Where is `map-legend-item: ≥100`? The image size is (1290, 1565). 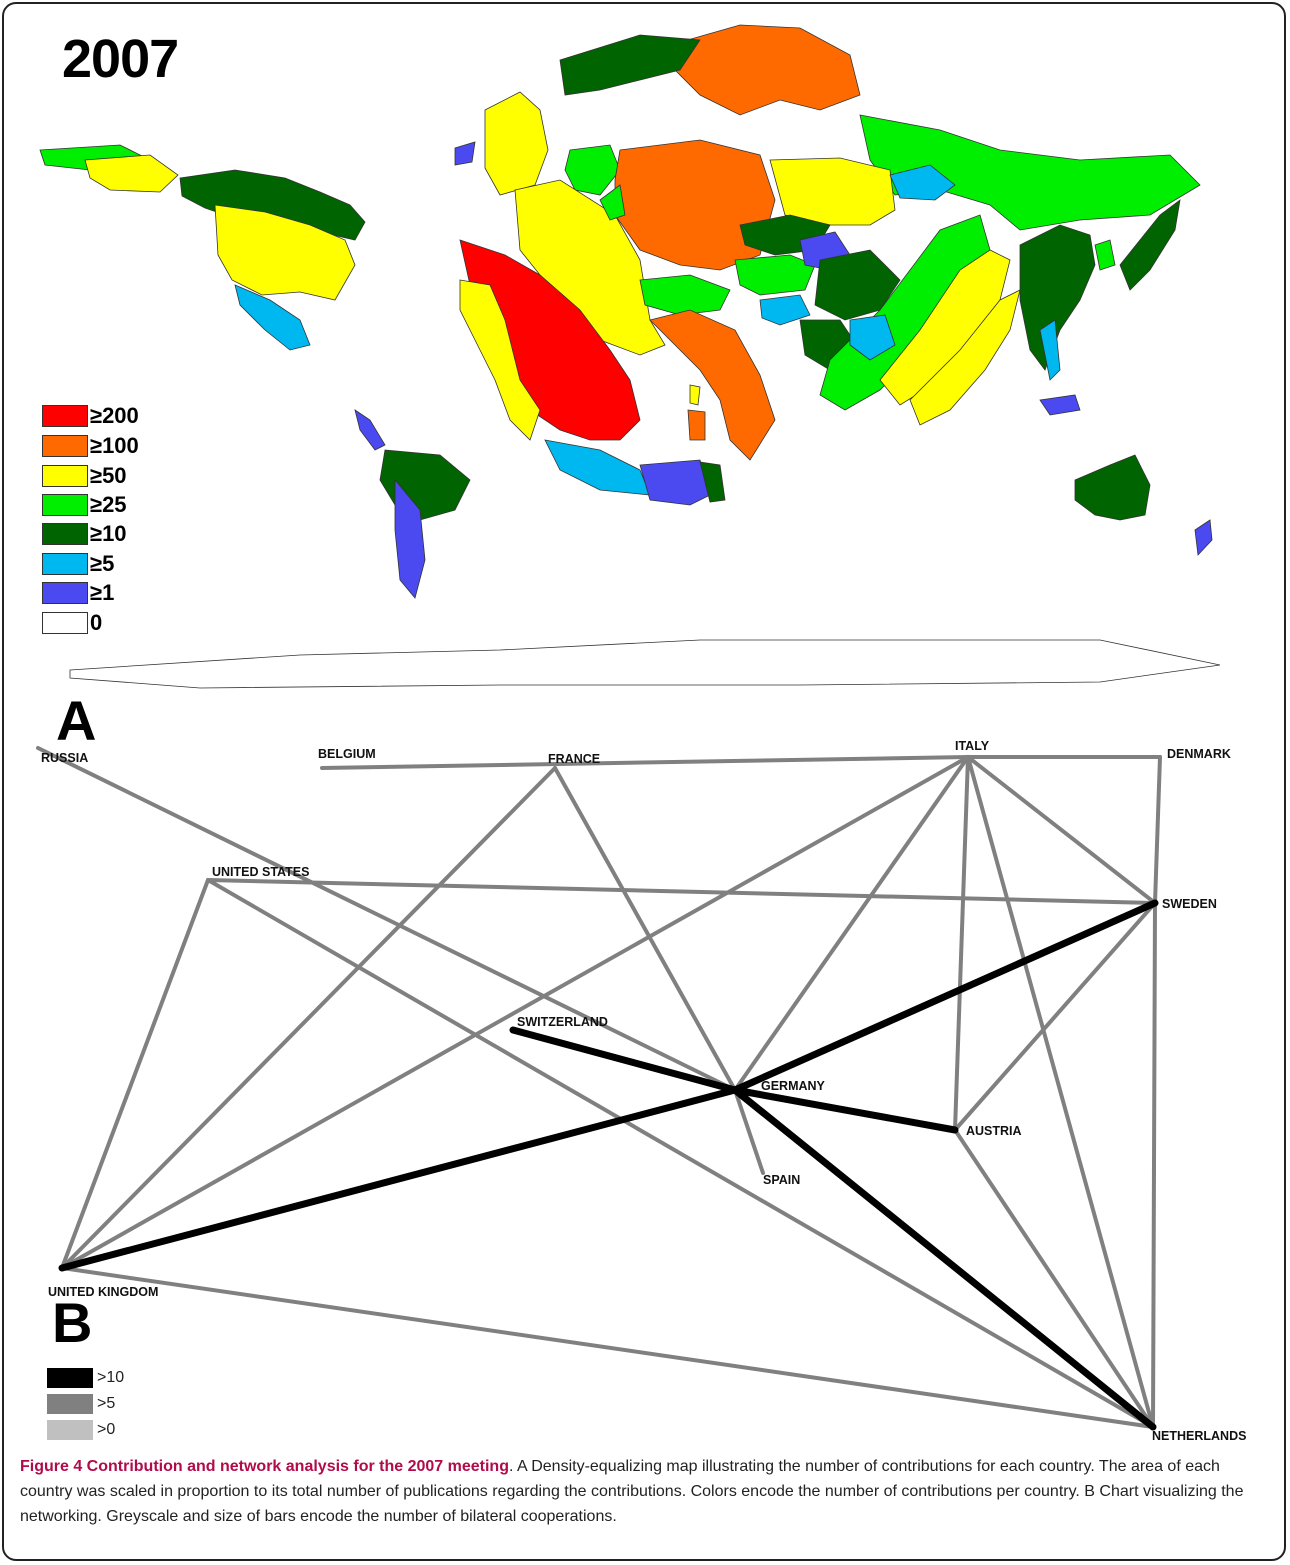
map-legend-item: ≥100 is located at coordinates (152, 446).